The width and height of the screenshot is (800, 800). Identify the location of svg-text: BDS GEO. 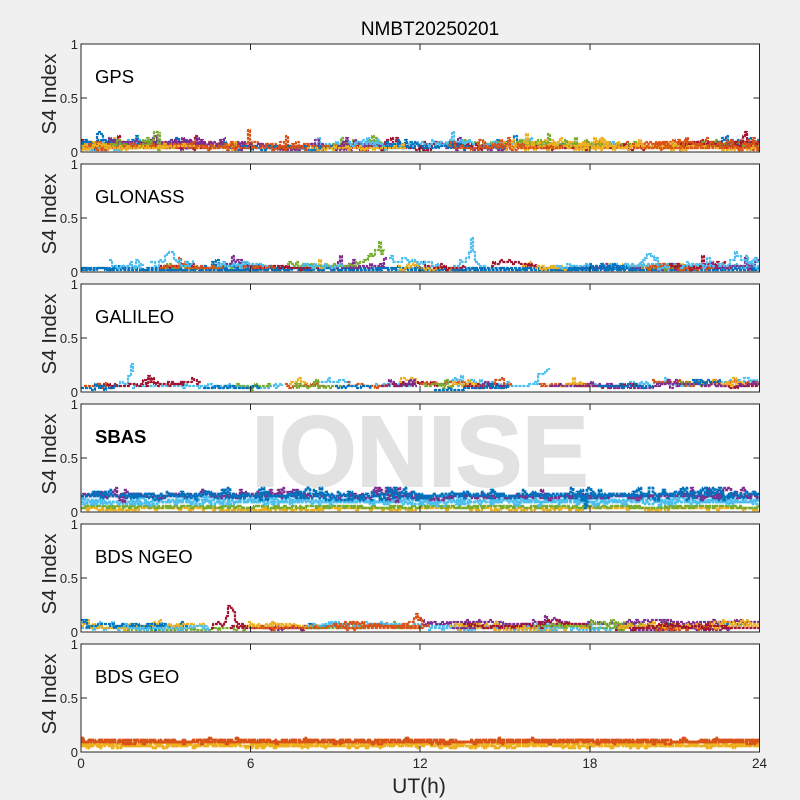
(137, 676).